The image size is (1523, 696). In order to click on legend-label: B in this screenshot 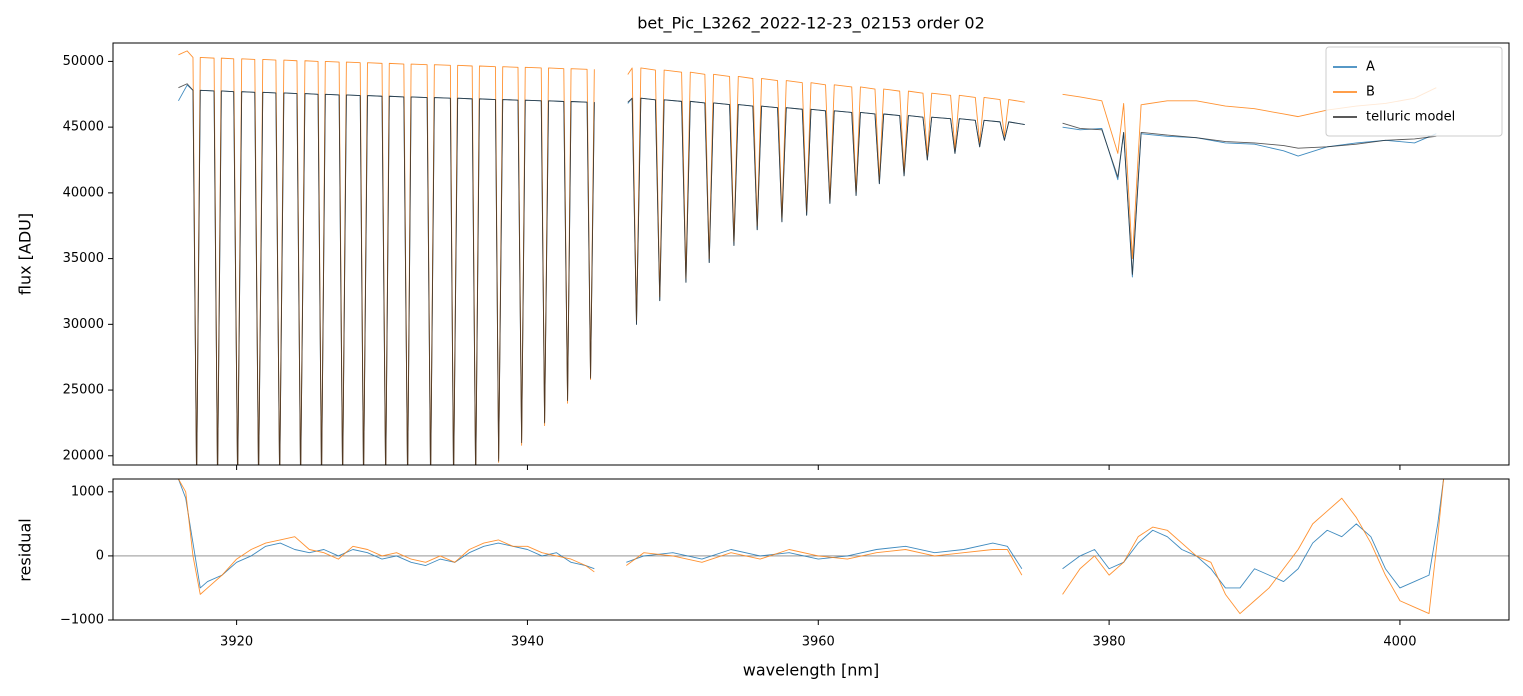, I will do `click(1370, 92)`.